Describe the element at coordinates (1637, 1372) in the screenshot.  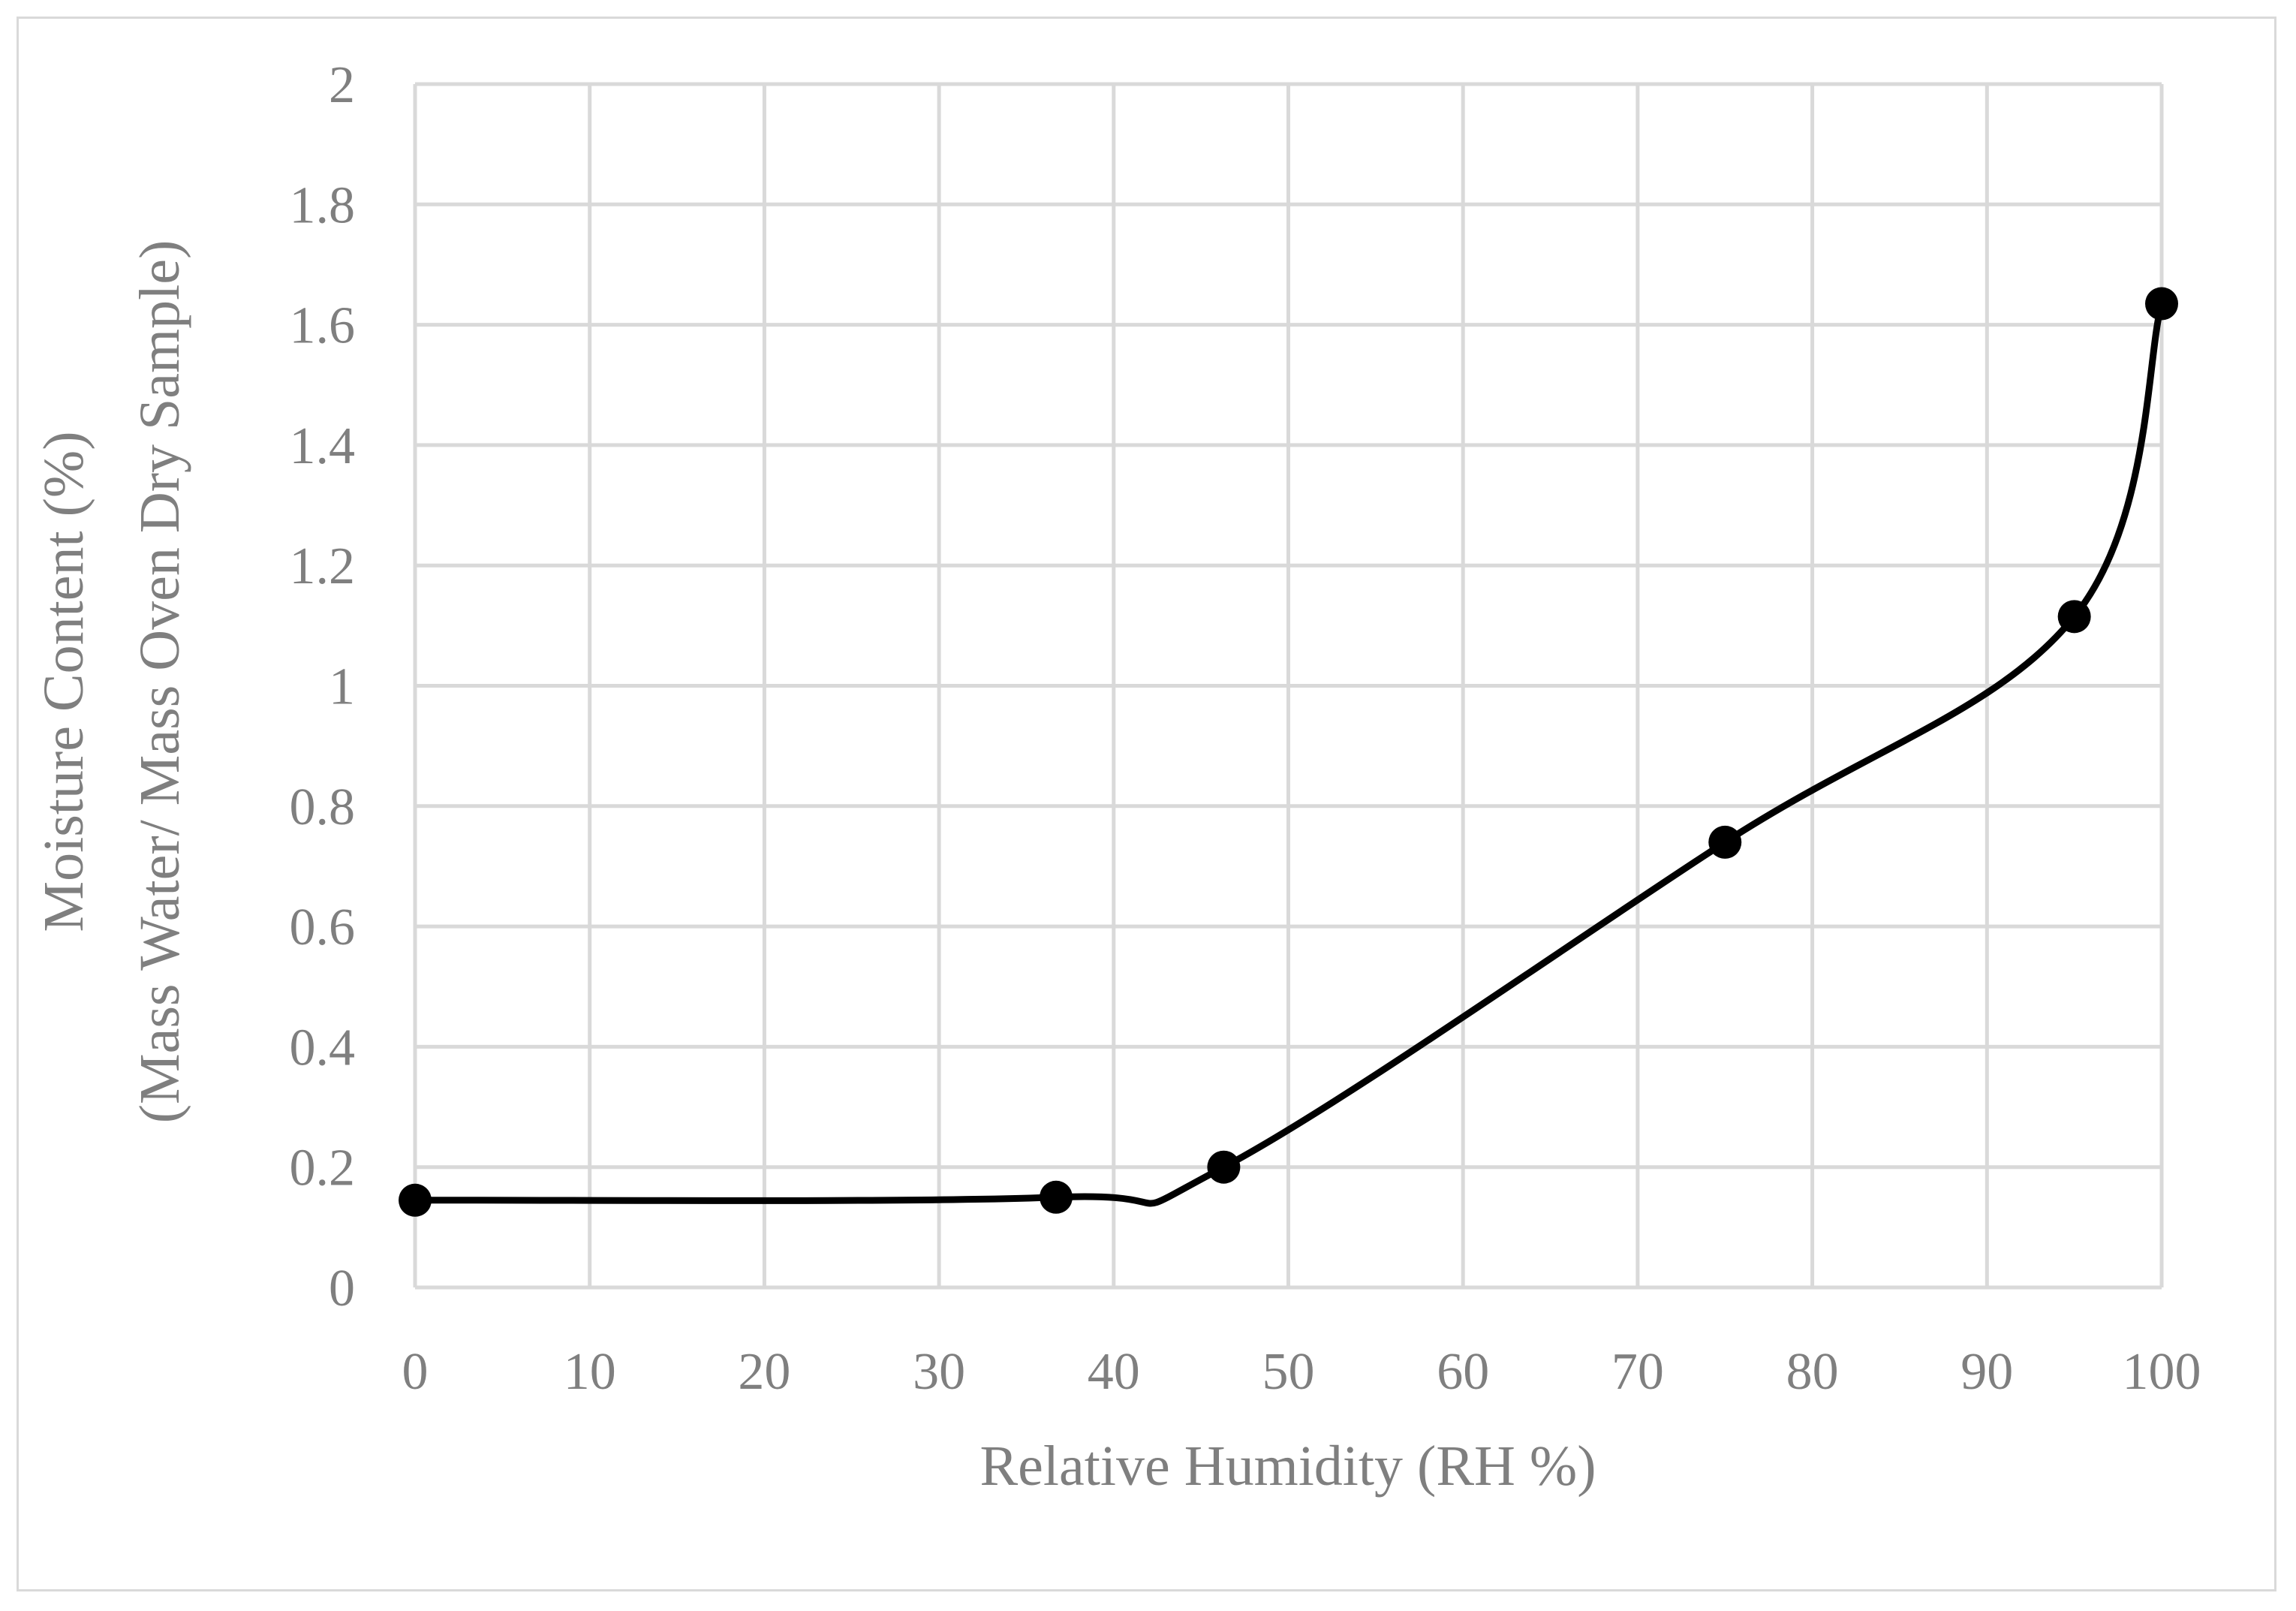
I see `x-tick-label: 70` at that location.